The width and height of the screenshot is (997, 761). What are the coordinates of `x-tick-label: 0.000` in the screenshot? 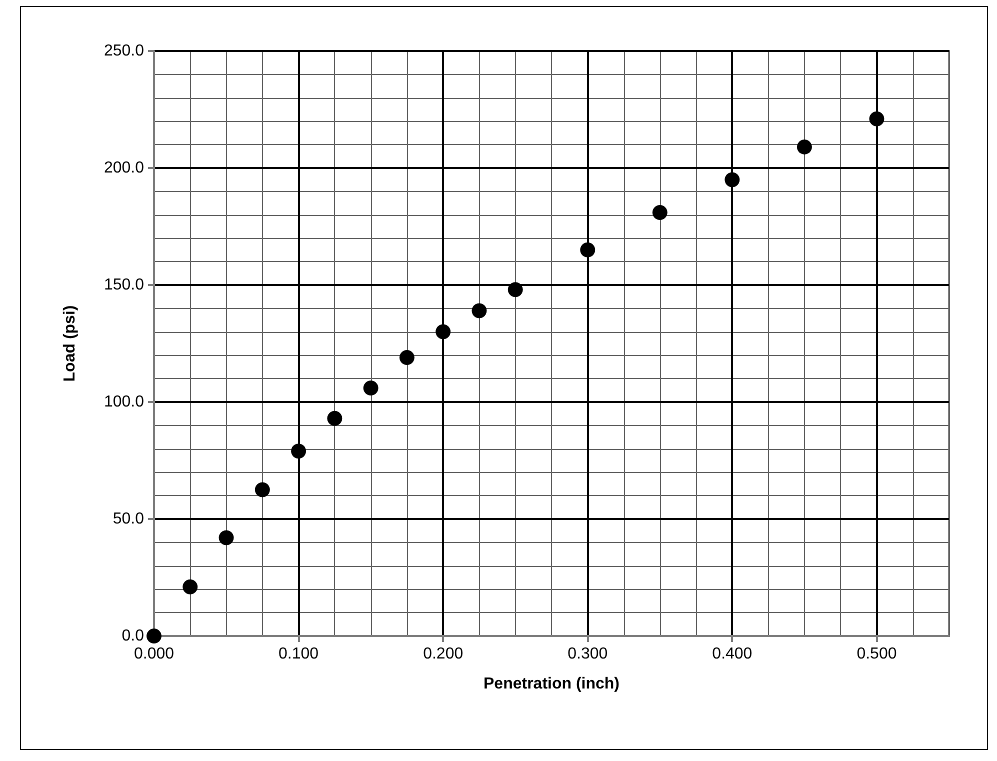 It's located at (154, 654).